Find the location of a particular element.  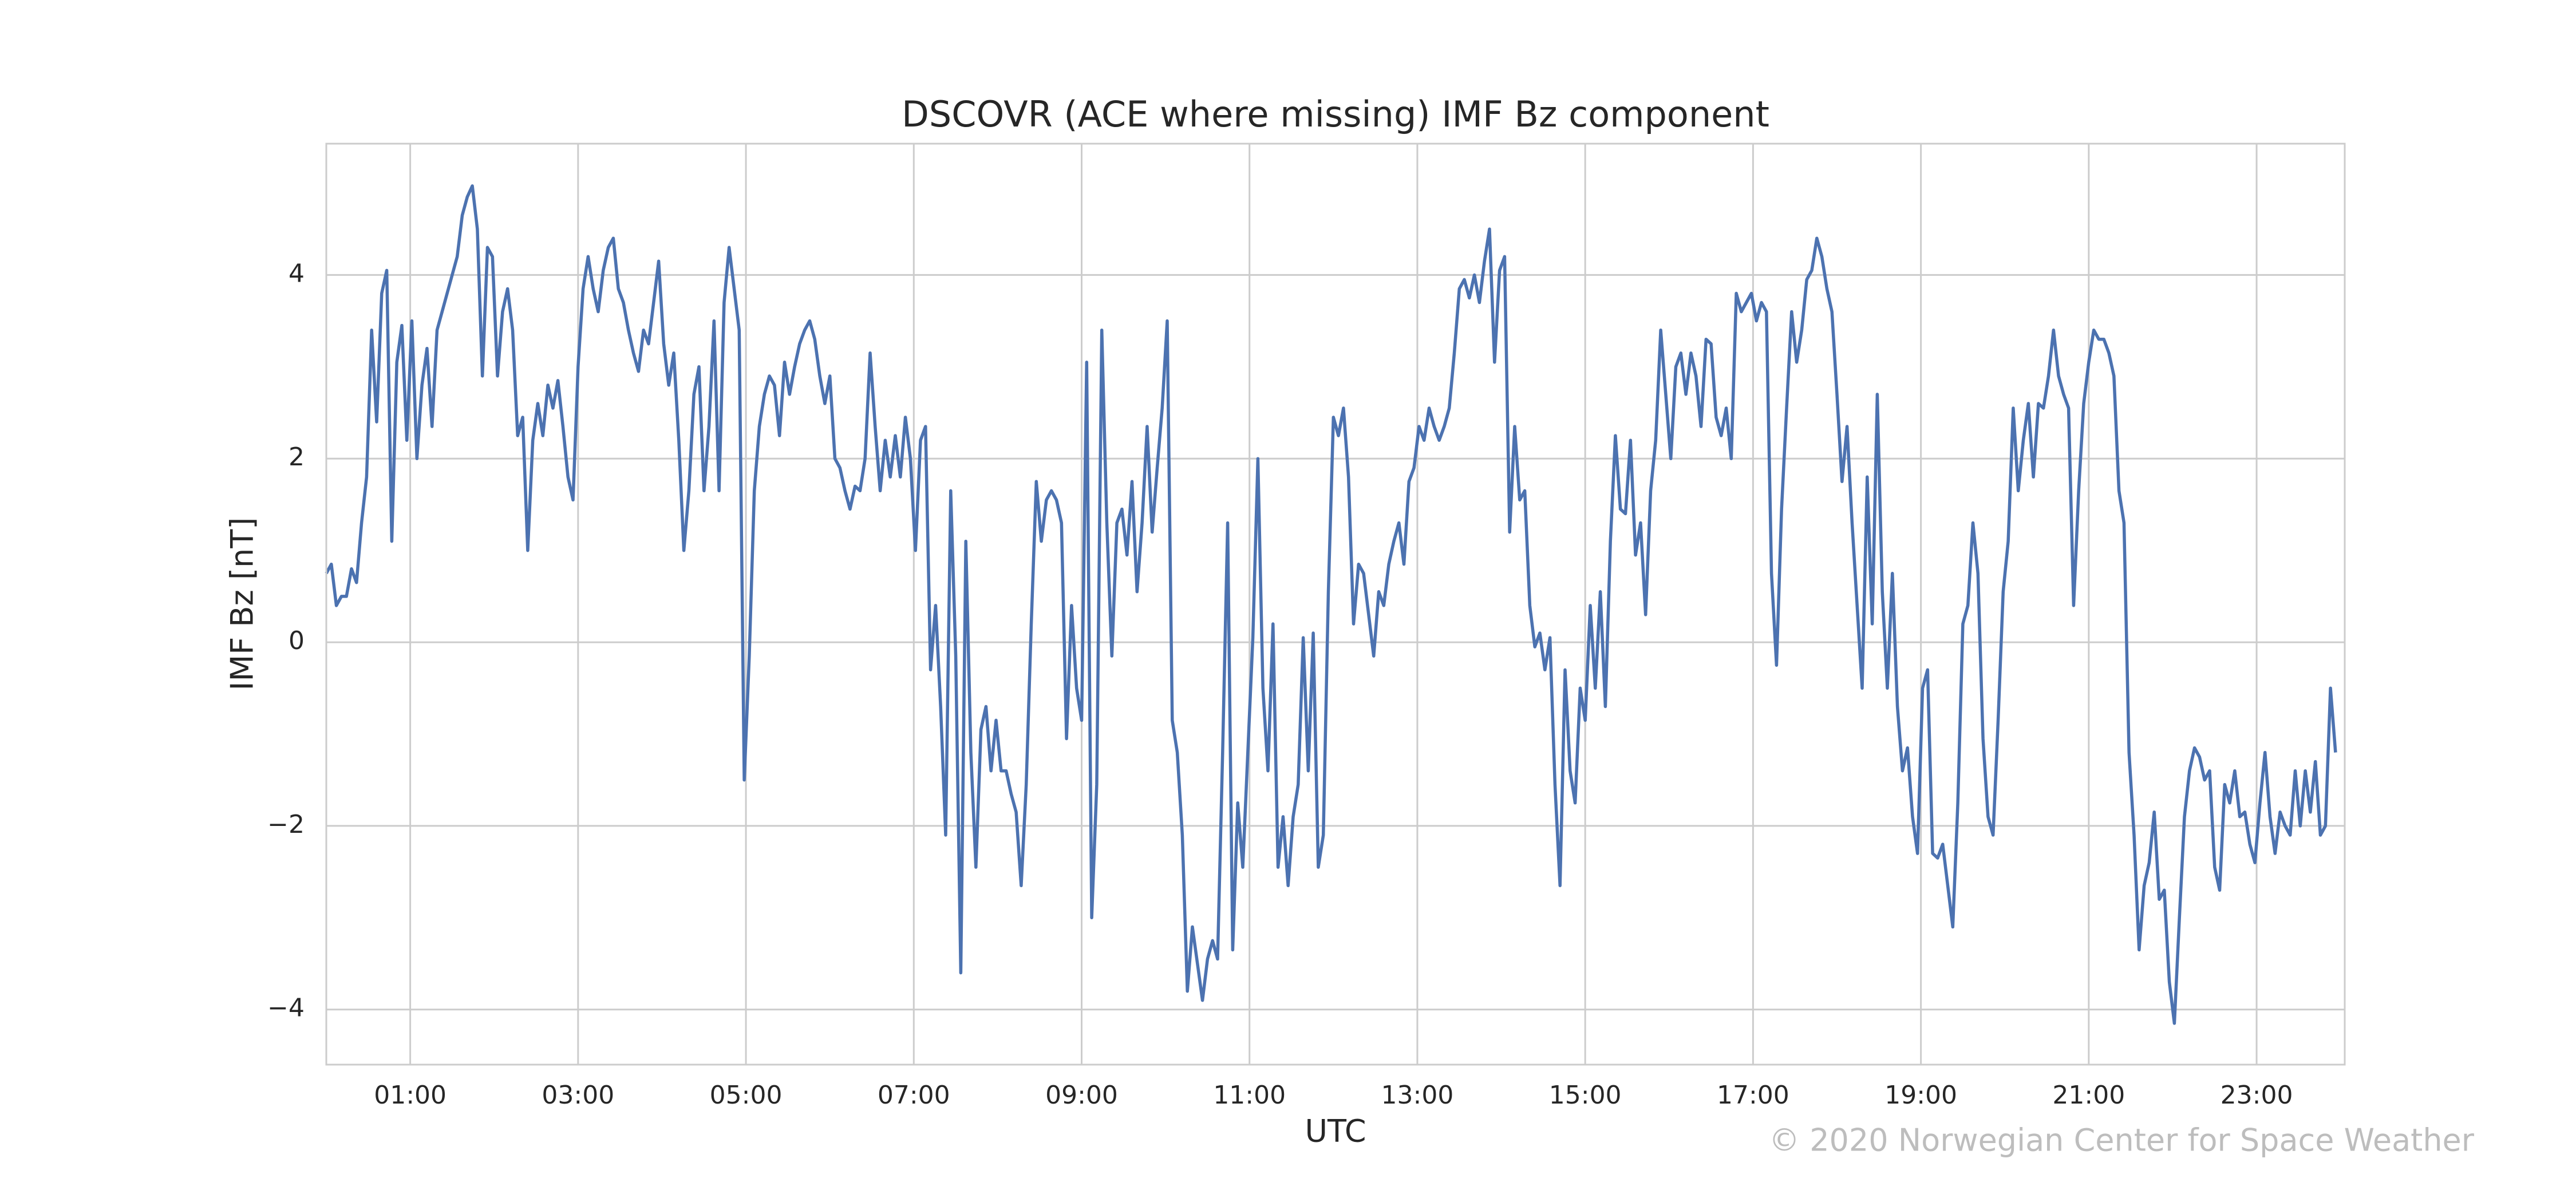

x-tick-label: 05:00 is located at coordinates (746, 1096).